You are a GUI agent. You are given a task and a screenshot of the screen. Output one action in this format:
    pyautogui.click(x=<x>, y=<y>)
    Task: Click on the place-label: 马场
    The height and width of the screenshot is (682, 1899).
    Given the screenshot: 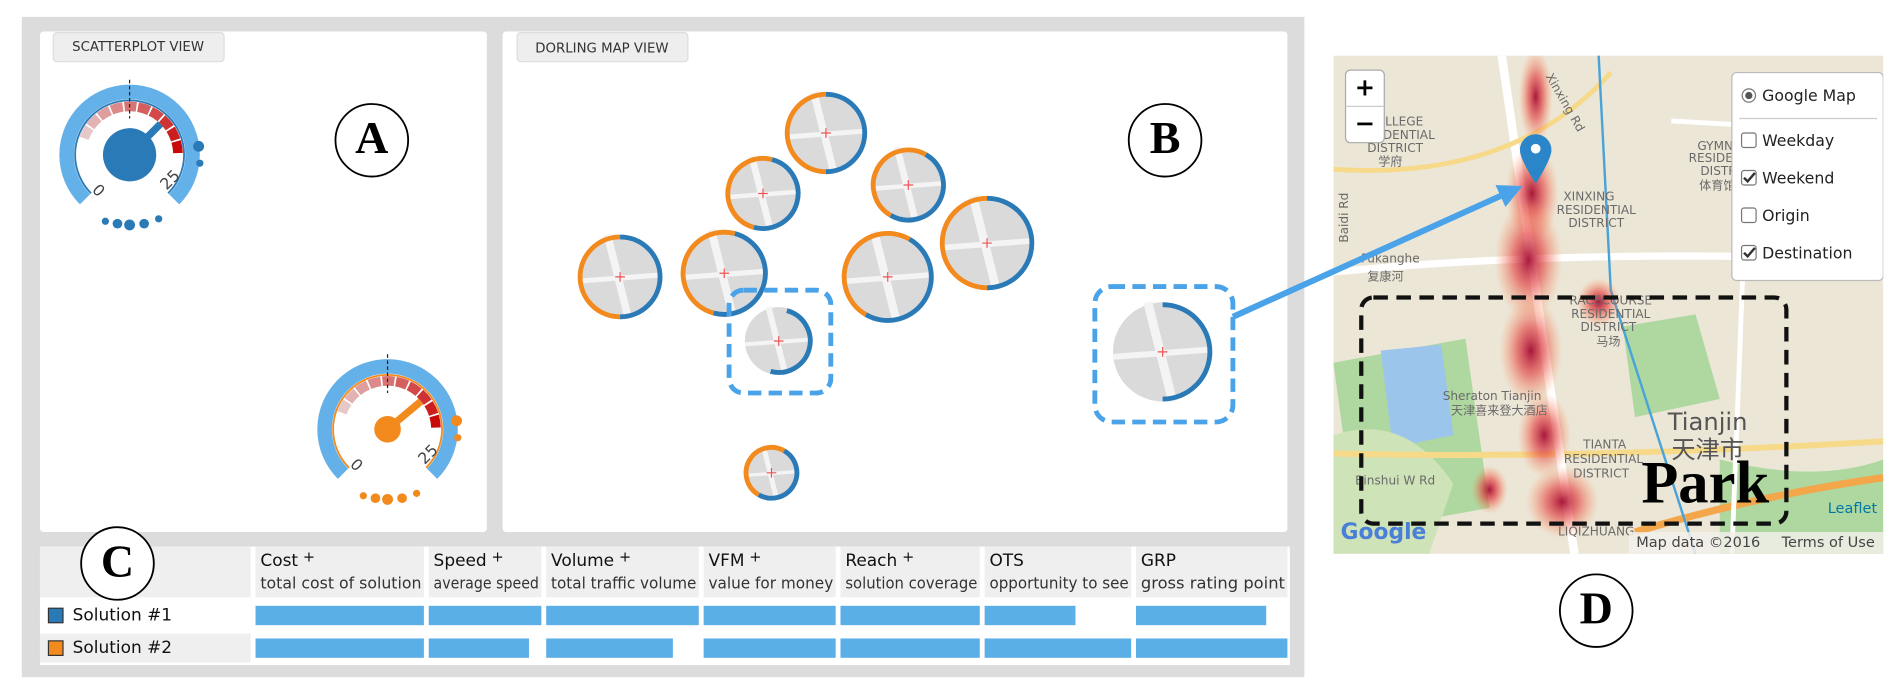 What is the action you would take?
    pyautogui.click(x=1608, y=342)
    